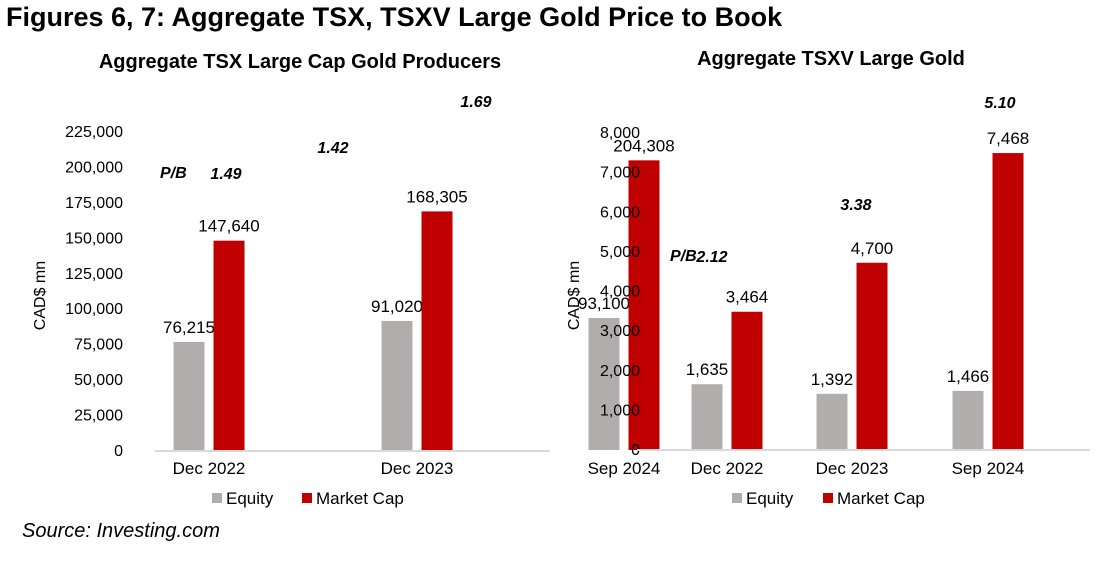 This screenshot has height=564, width=1100. What do you see at coordinates (94, 132) in the screenshot?
I see `y-tick-label: 225,000` at bounding box center [94, 132].